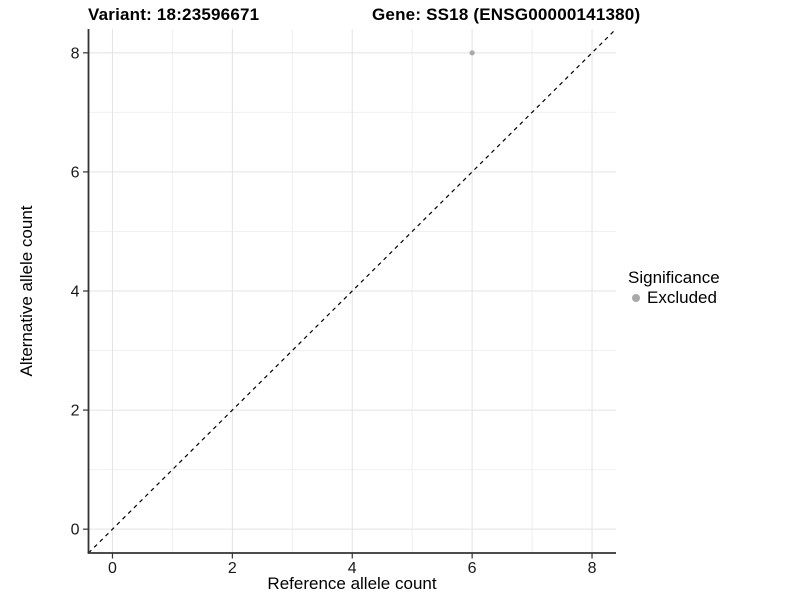 This screenshot has height=600, width=800. I want to click on legend: Significance Excluded, so click(674, 288).